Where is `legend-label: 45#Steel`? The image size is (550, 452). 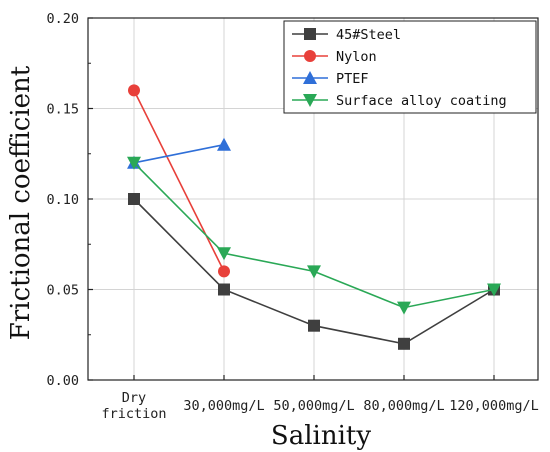
legend-label: 45#Steel is located at coordinates (368, 35).